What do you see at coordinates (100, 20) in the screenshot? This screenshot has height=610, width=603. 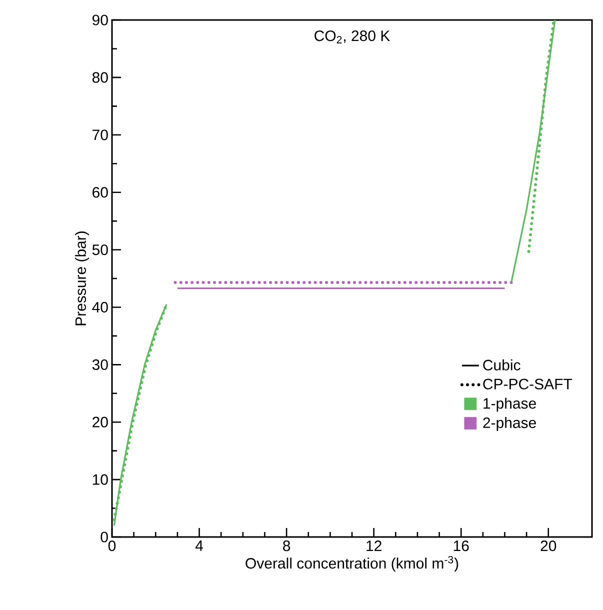 I see `y-tick-label: 90` at bounding box center [100, 20].